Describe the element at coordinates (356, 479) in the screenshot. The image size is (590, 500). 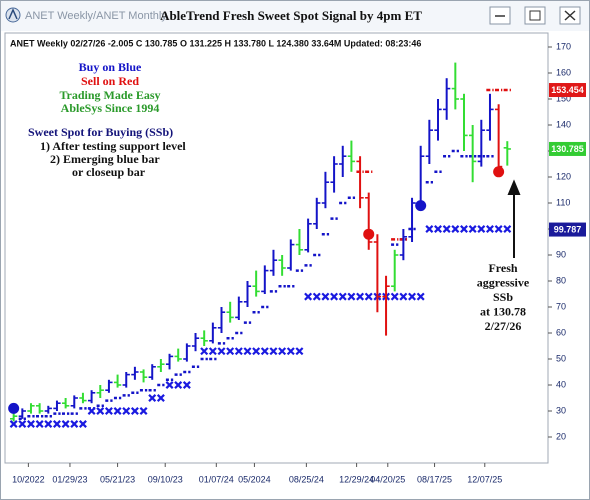
I see `x-tick-label: 12/29/24` at that location.